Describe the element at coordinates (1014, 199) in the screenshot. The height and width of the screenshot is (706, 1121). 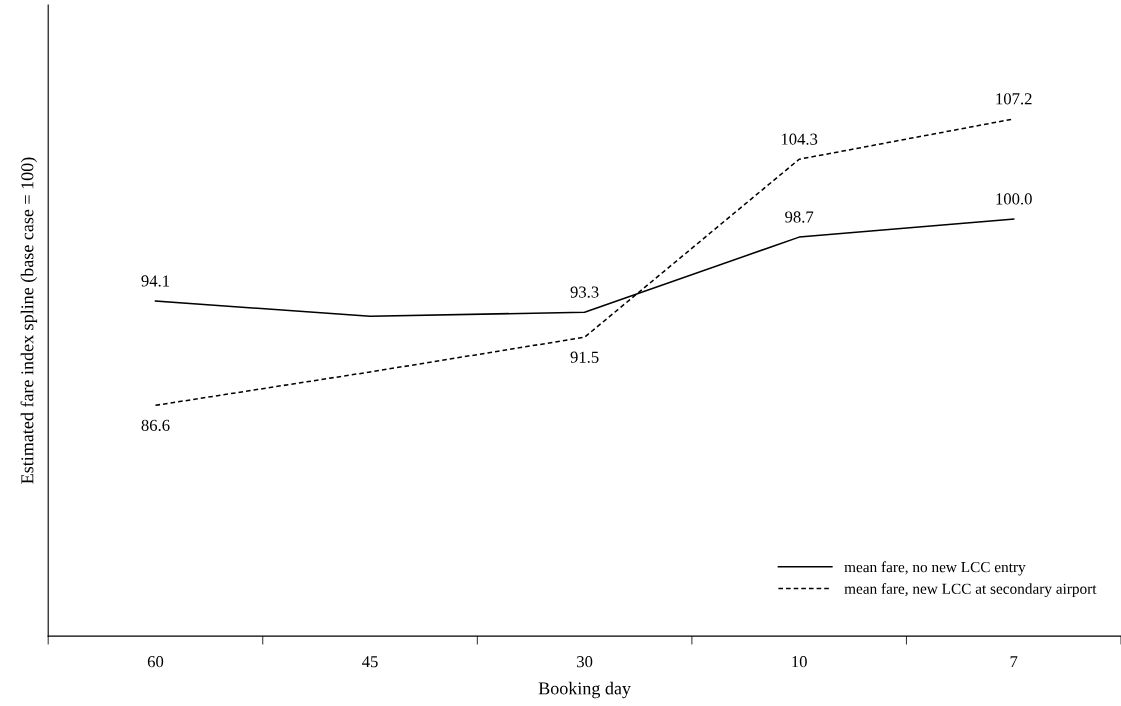
I see `data-label: 100.0` at that location.